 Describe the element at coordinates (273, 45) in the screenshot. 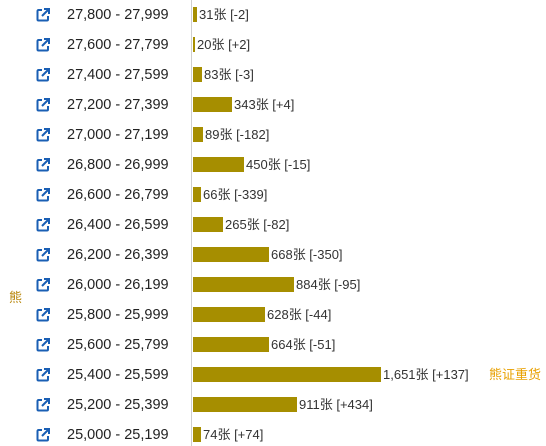

I see `chart-row: 27,600 - 27,799 20张 [+2]` at that location.